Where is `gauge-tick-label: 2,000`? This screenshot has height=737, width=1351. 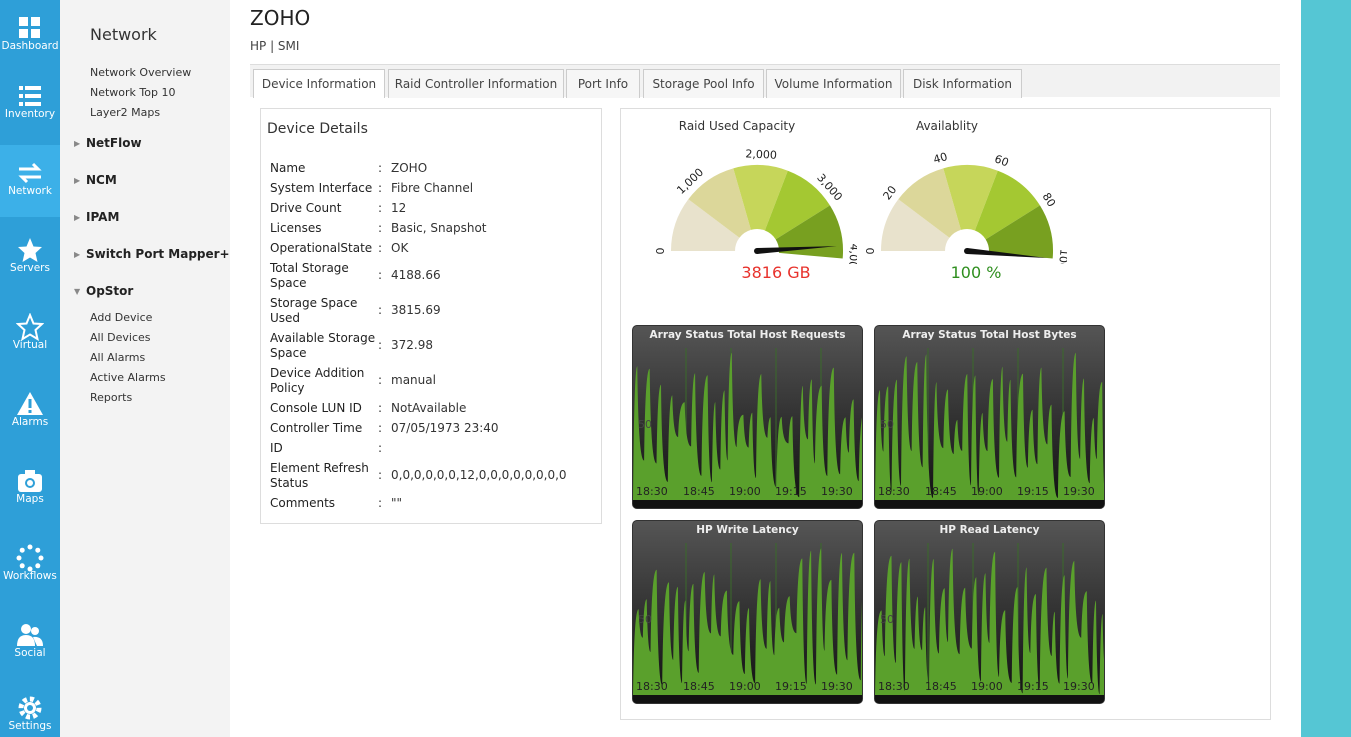 gauge-tick-label: 2,000 is located at coordinates (761, 154).